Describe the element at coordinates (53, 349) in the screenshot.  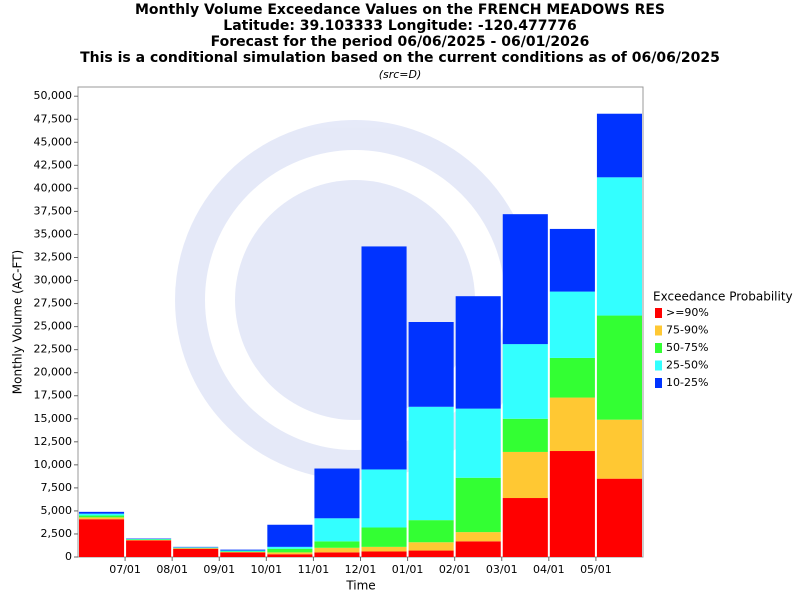
I see `y-tick-label: 22,500` at that location.